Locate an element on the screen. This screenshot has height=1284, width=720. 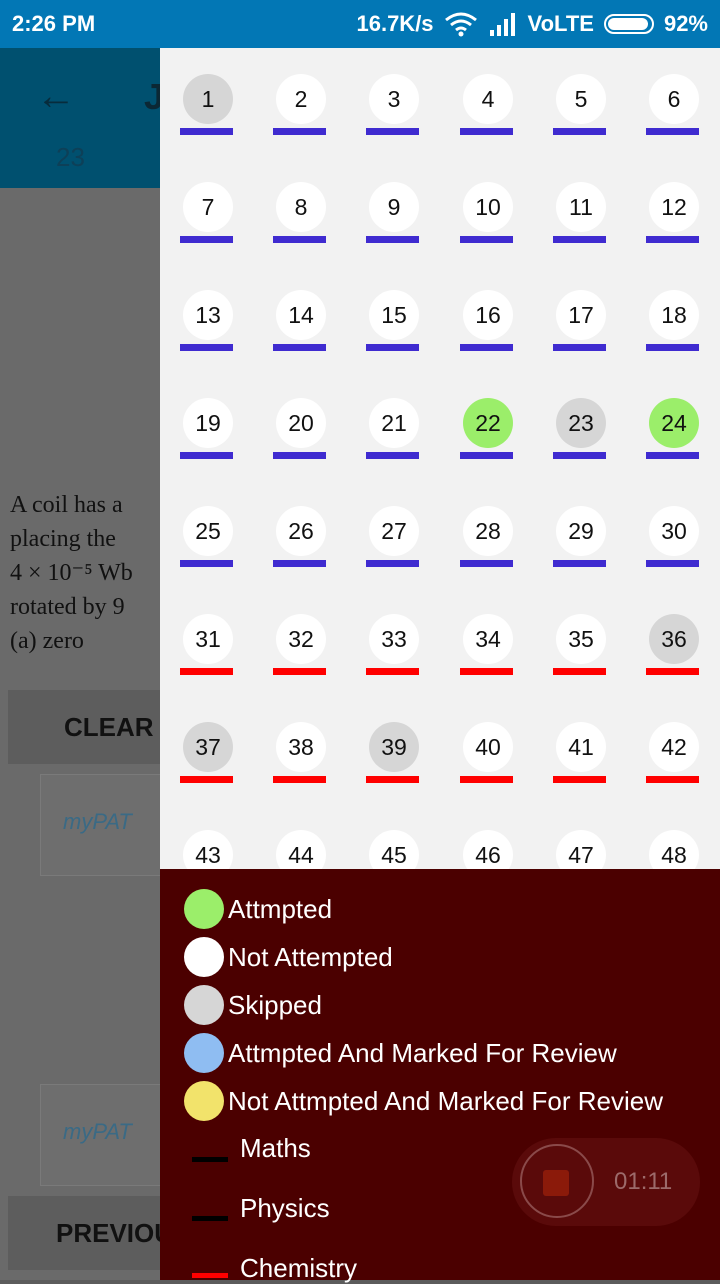
question-cell: 35 is located at coordinates (580, 642).